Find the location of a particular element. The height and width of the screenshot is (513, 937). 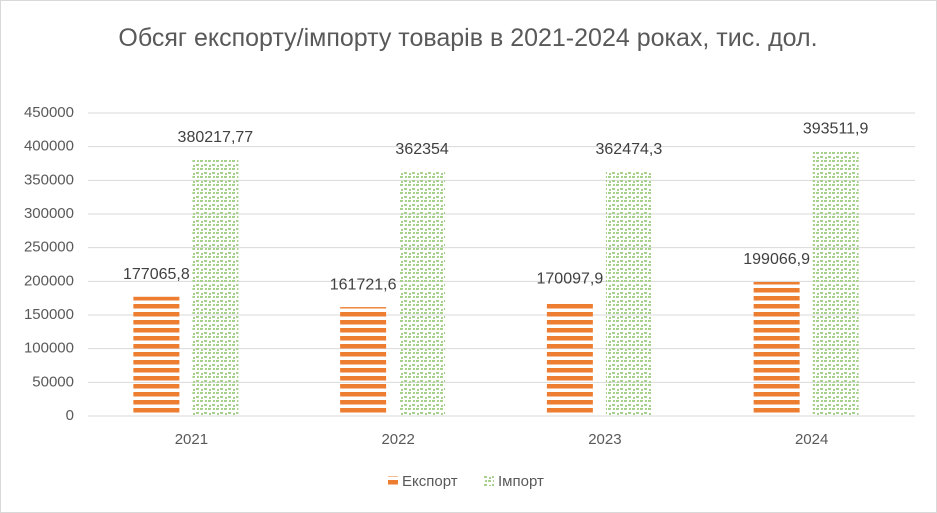

data-label: 393511,9 is located at coordinates (836, 128).